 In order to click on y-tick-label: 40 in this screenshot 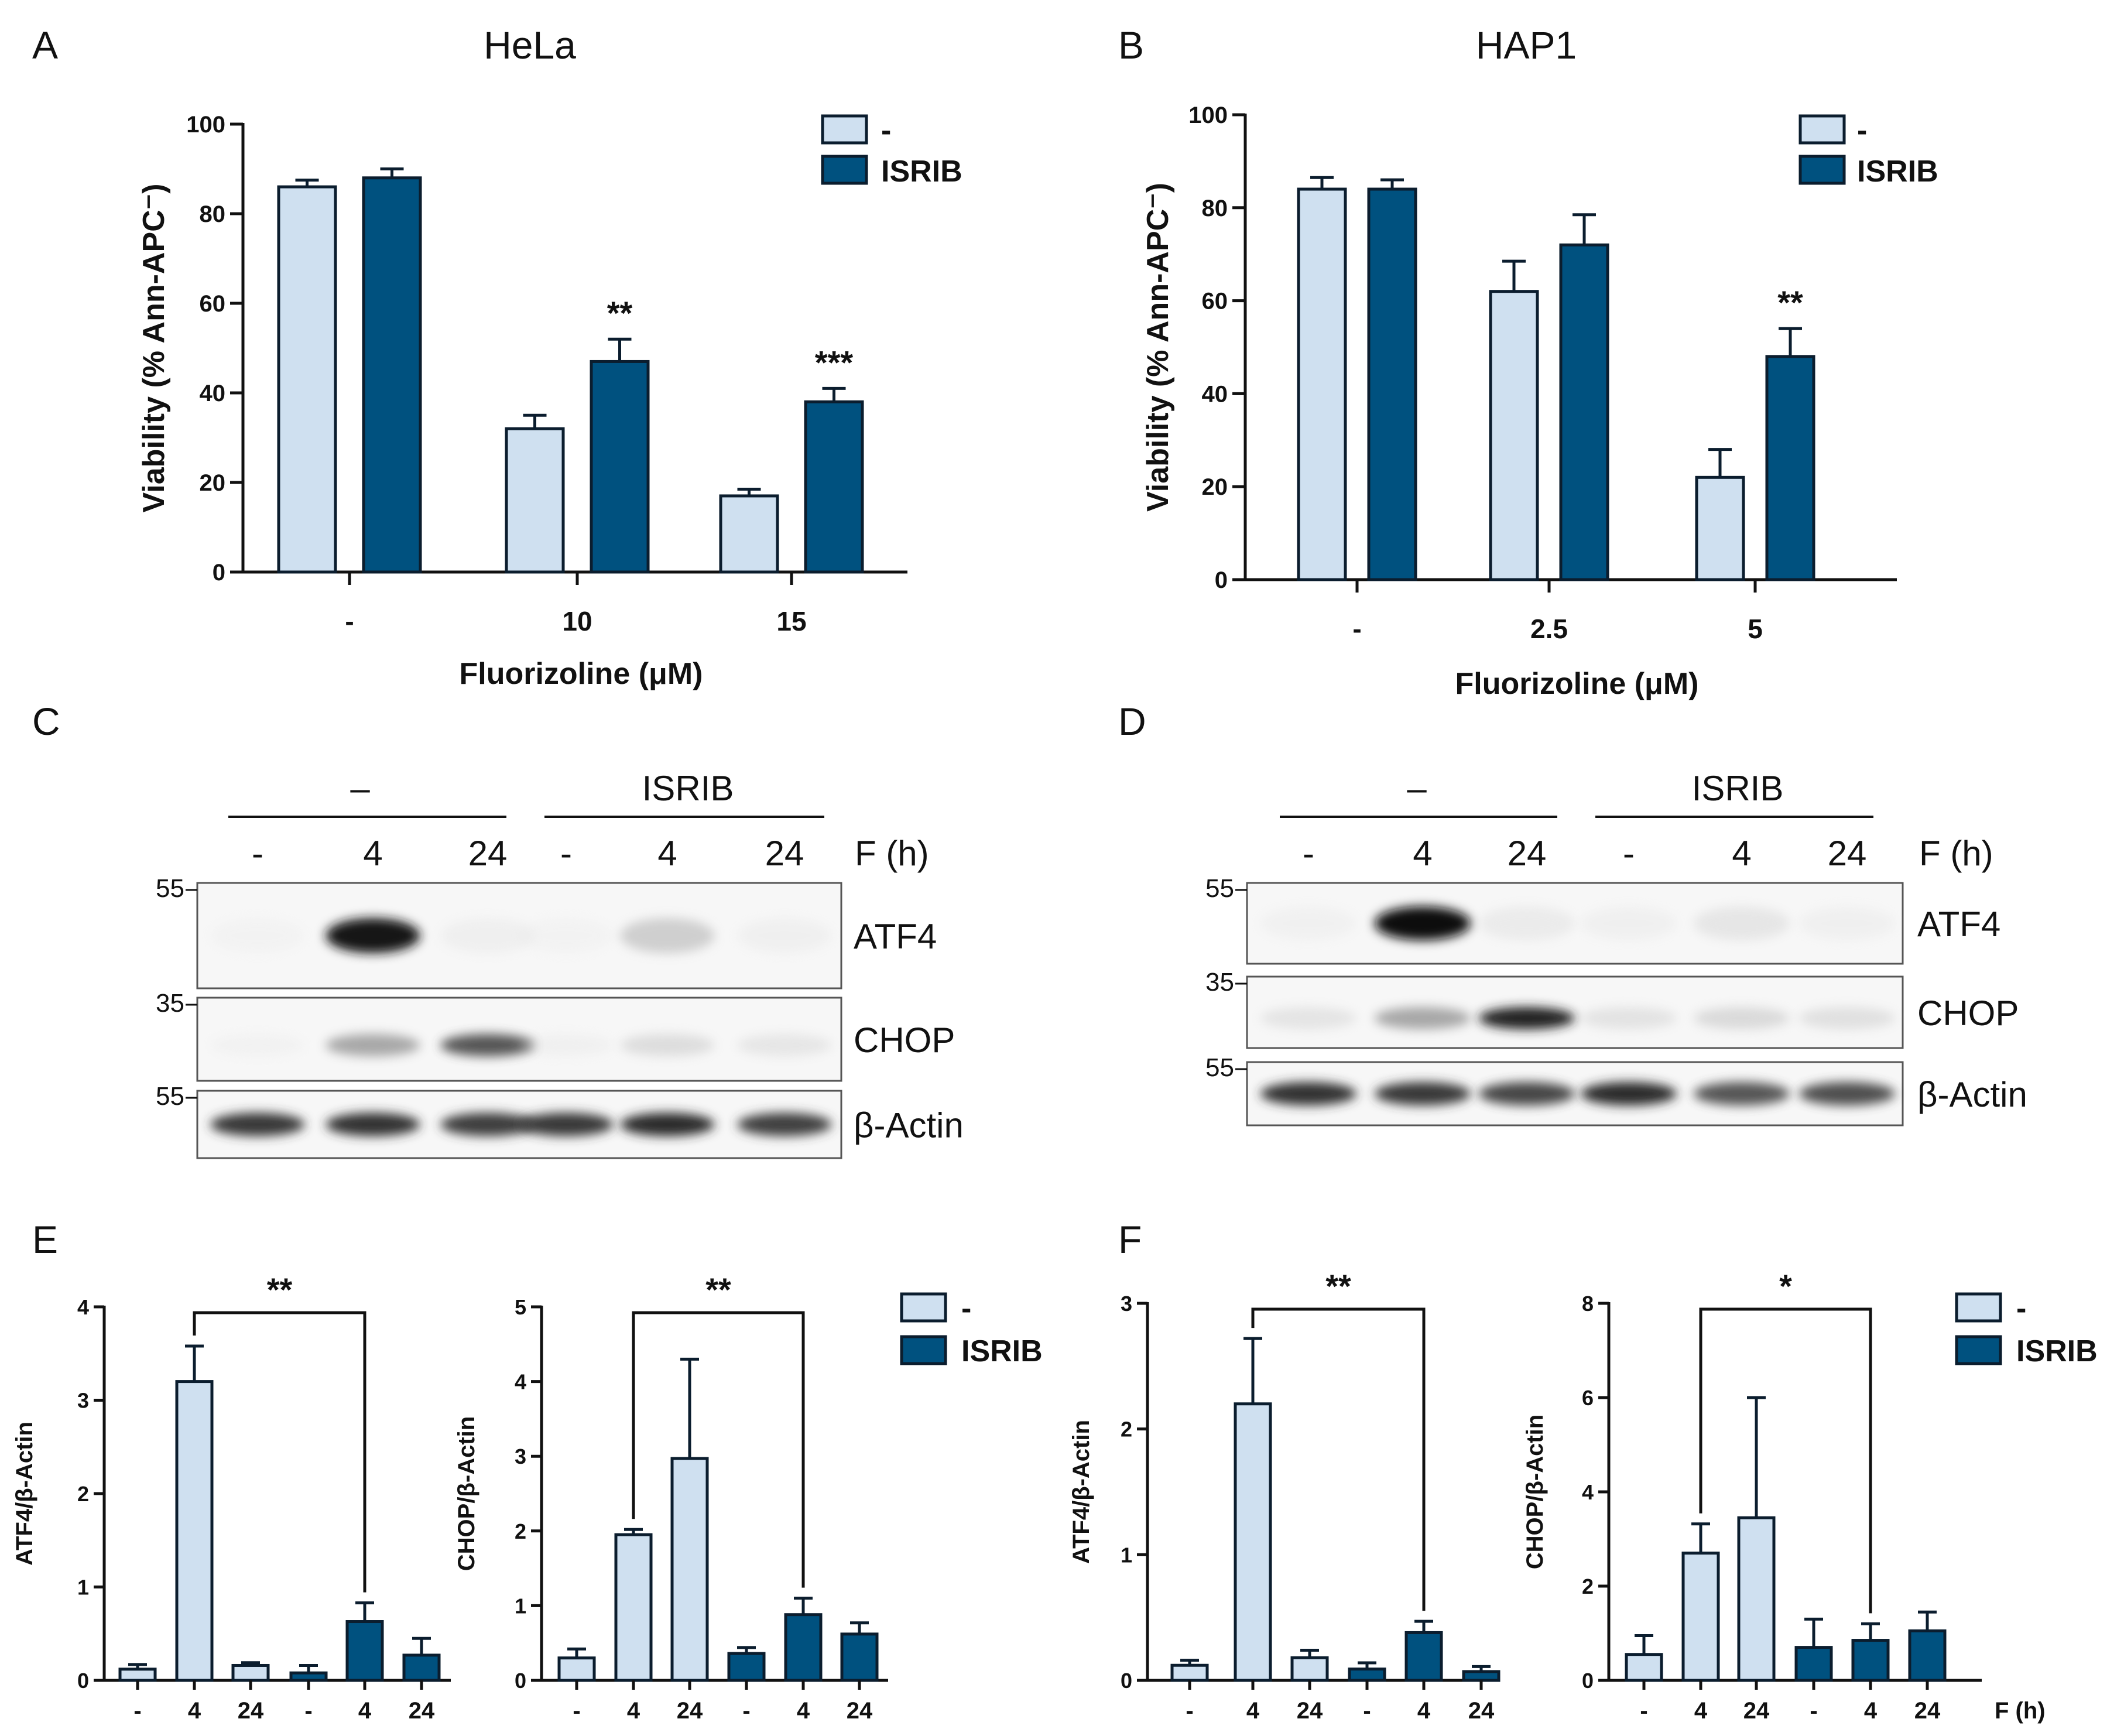, I will do `click(213, 394)`.